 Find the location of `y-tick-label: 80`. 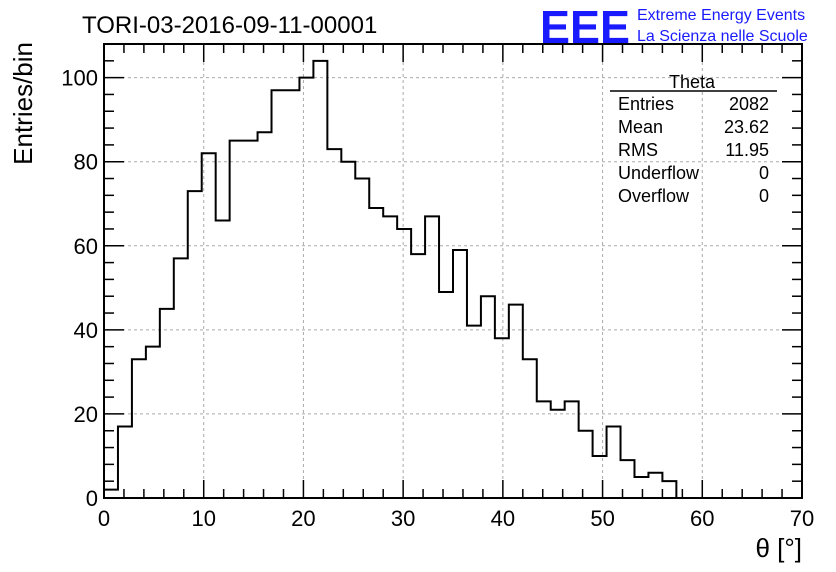

y-tick-label: 80 is located at coordinates (86, 162).